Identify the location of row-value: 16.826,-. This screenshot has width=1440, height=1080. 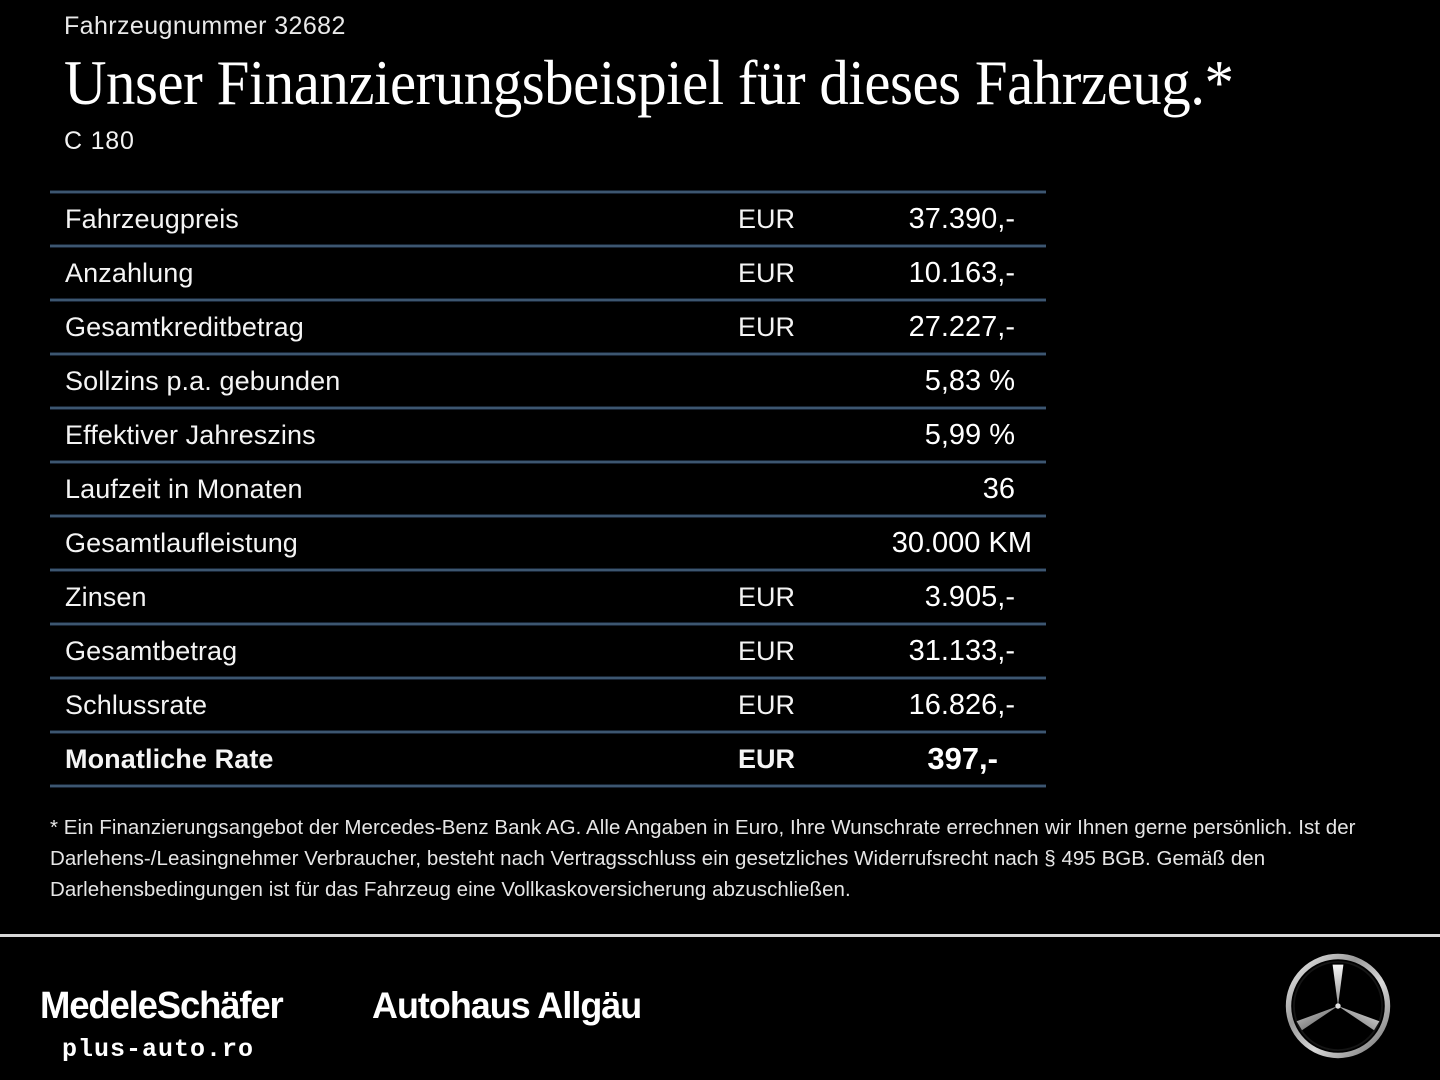
(961, 704).